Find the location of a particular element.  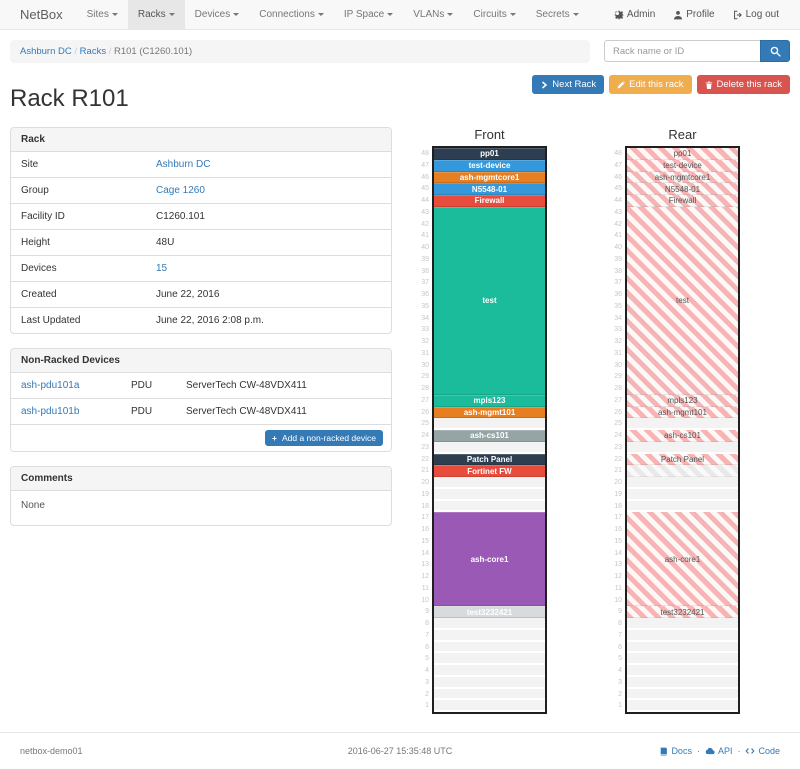

device-link: ash-pdu101a is located at coordinates (50, 385).